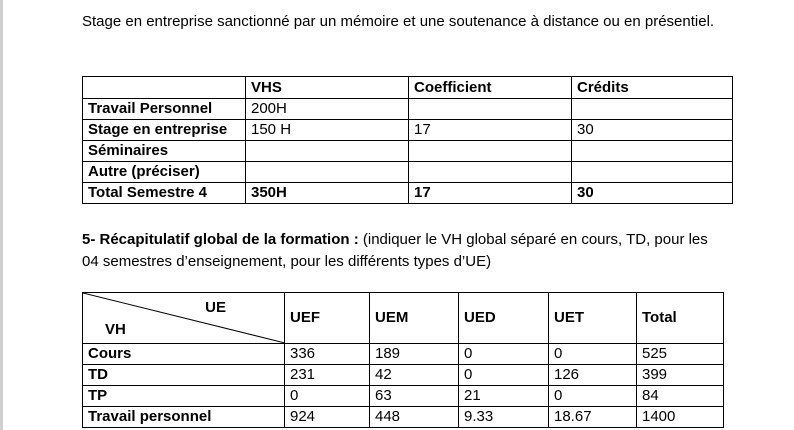 The height and width of the screenshot is (430, 794). I want to click on cell: 399, so click(680, 375).